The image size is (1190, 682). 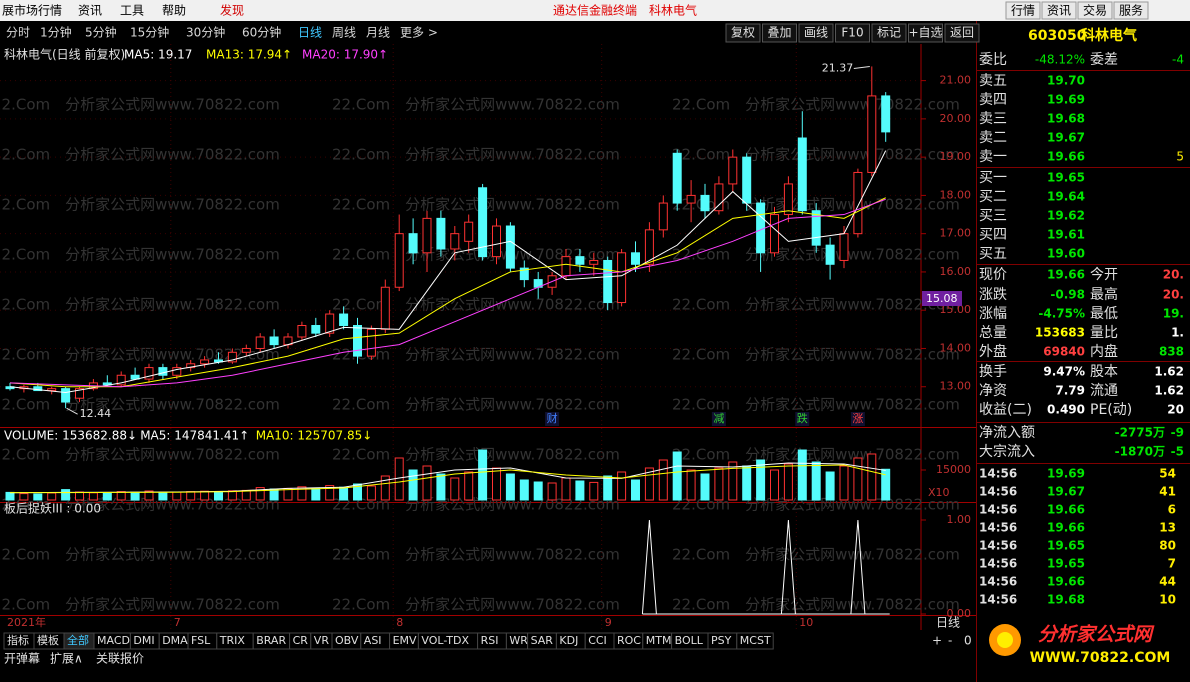 I want to click on tab-label: KDJ, so click(x=568, y=640).